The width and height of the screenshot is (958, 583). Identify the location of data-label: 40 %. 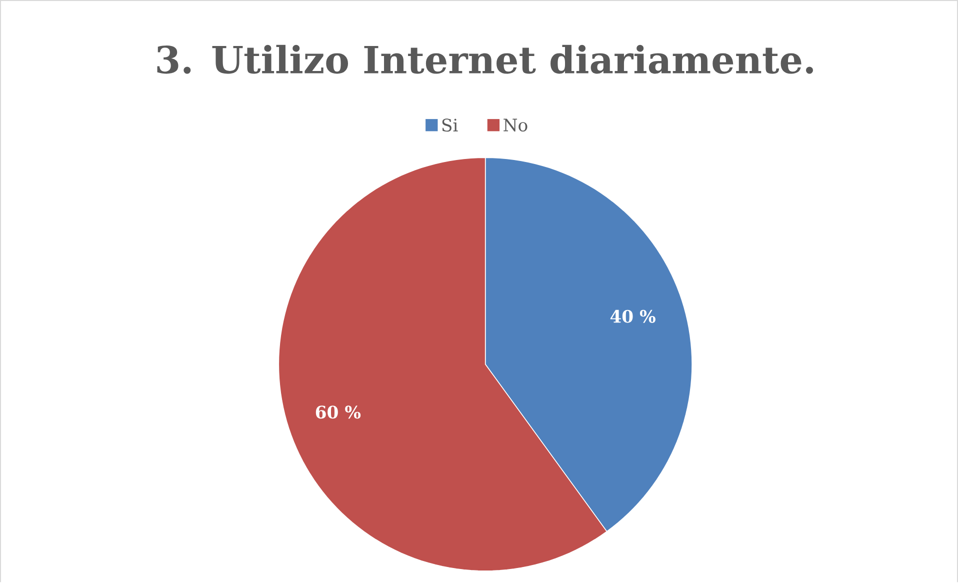
(633, 317).